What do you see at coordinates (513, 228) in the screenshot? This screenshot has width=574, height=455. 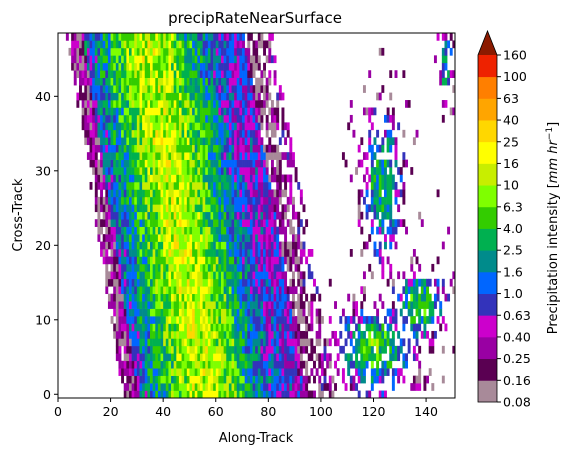 I see `colorbar-tick-label: 4.0` at bounding box center [513, 228].